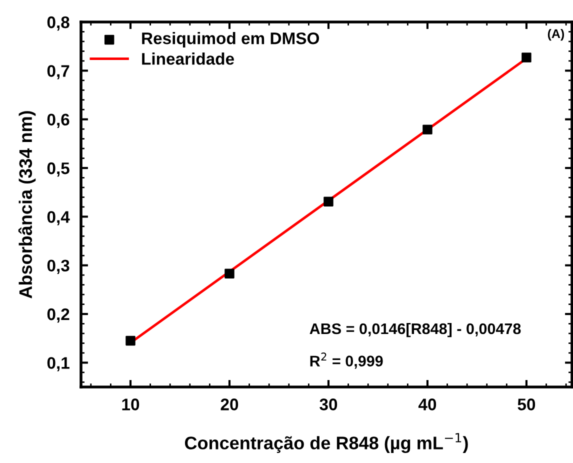 This screenshot has width=573, height=463. I want to click on y-tick-label: 0,8, so click(58, 23).